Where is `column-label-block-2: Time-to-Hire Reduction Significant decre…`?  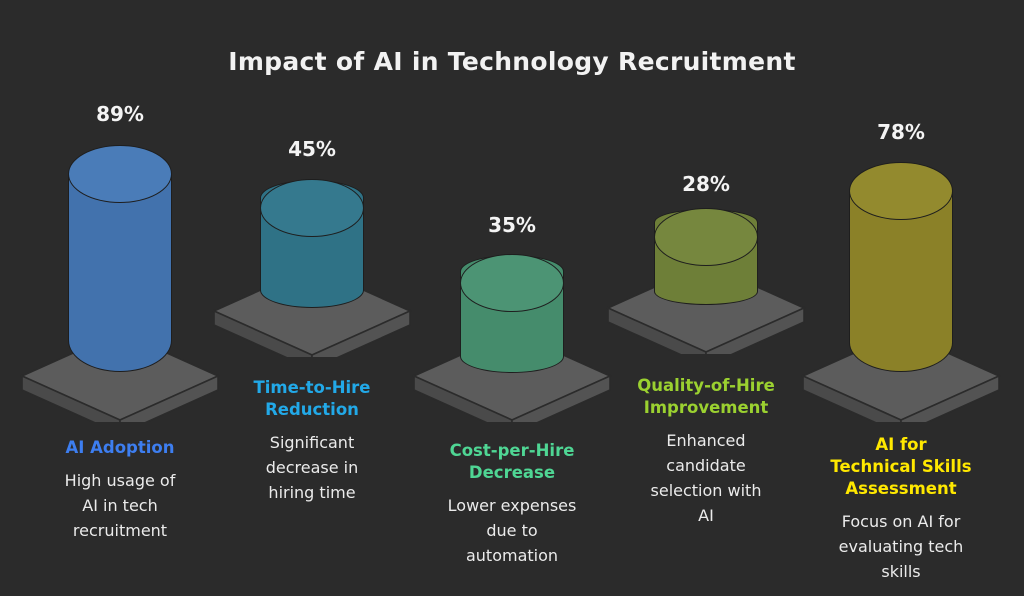 column-label-block-2: Time-to-Hire Reduction Significant decre… is located at coordinates (312, 441).